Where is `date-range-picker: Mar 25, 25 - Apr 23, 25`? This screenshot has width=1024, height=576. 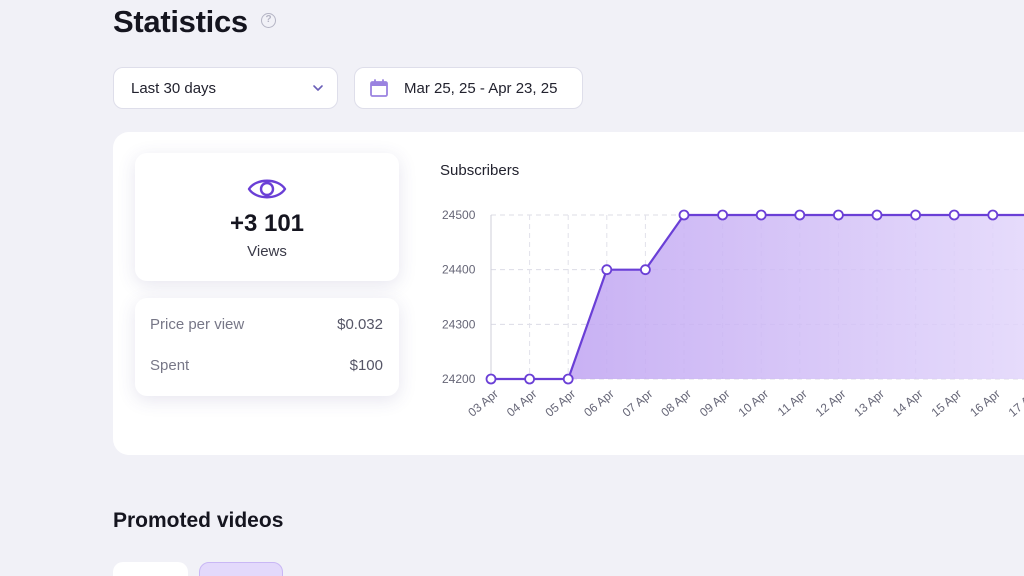 date-range-picker: Mar 25, 25 - Apr 23, 25 is located at coordinates (468, 88).